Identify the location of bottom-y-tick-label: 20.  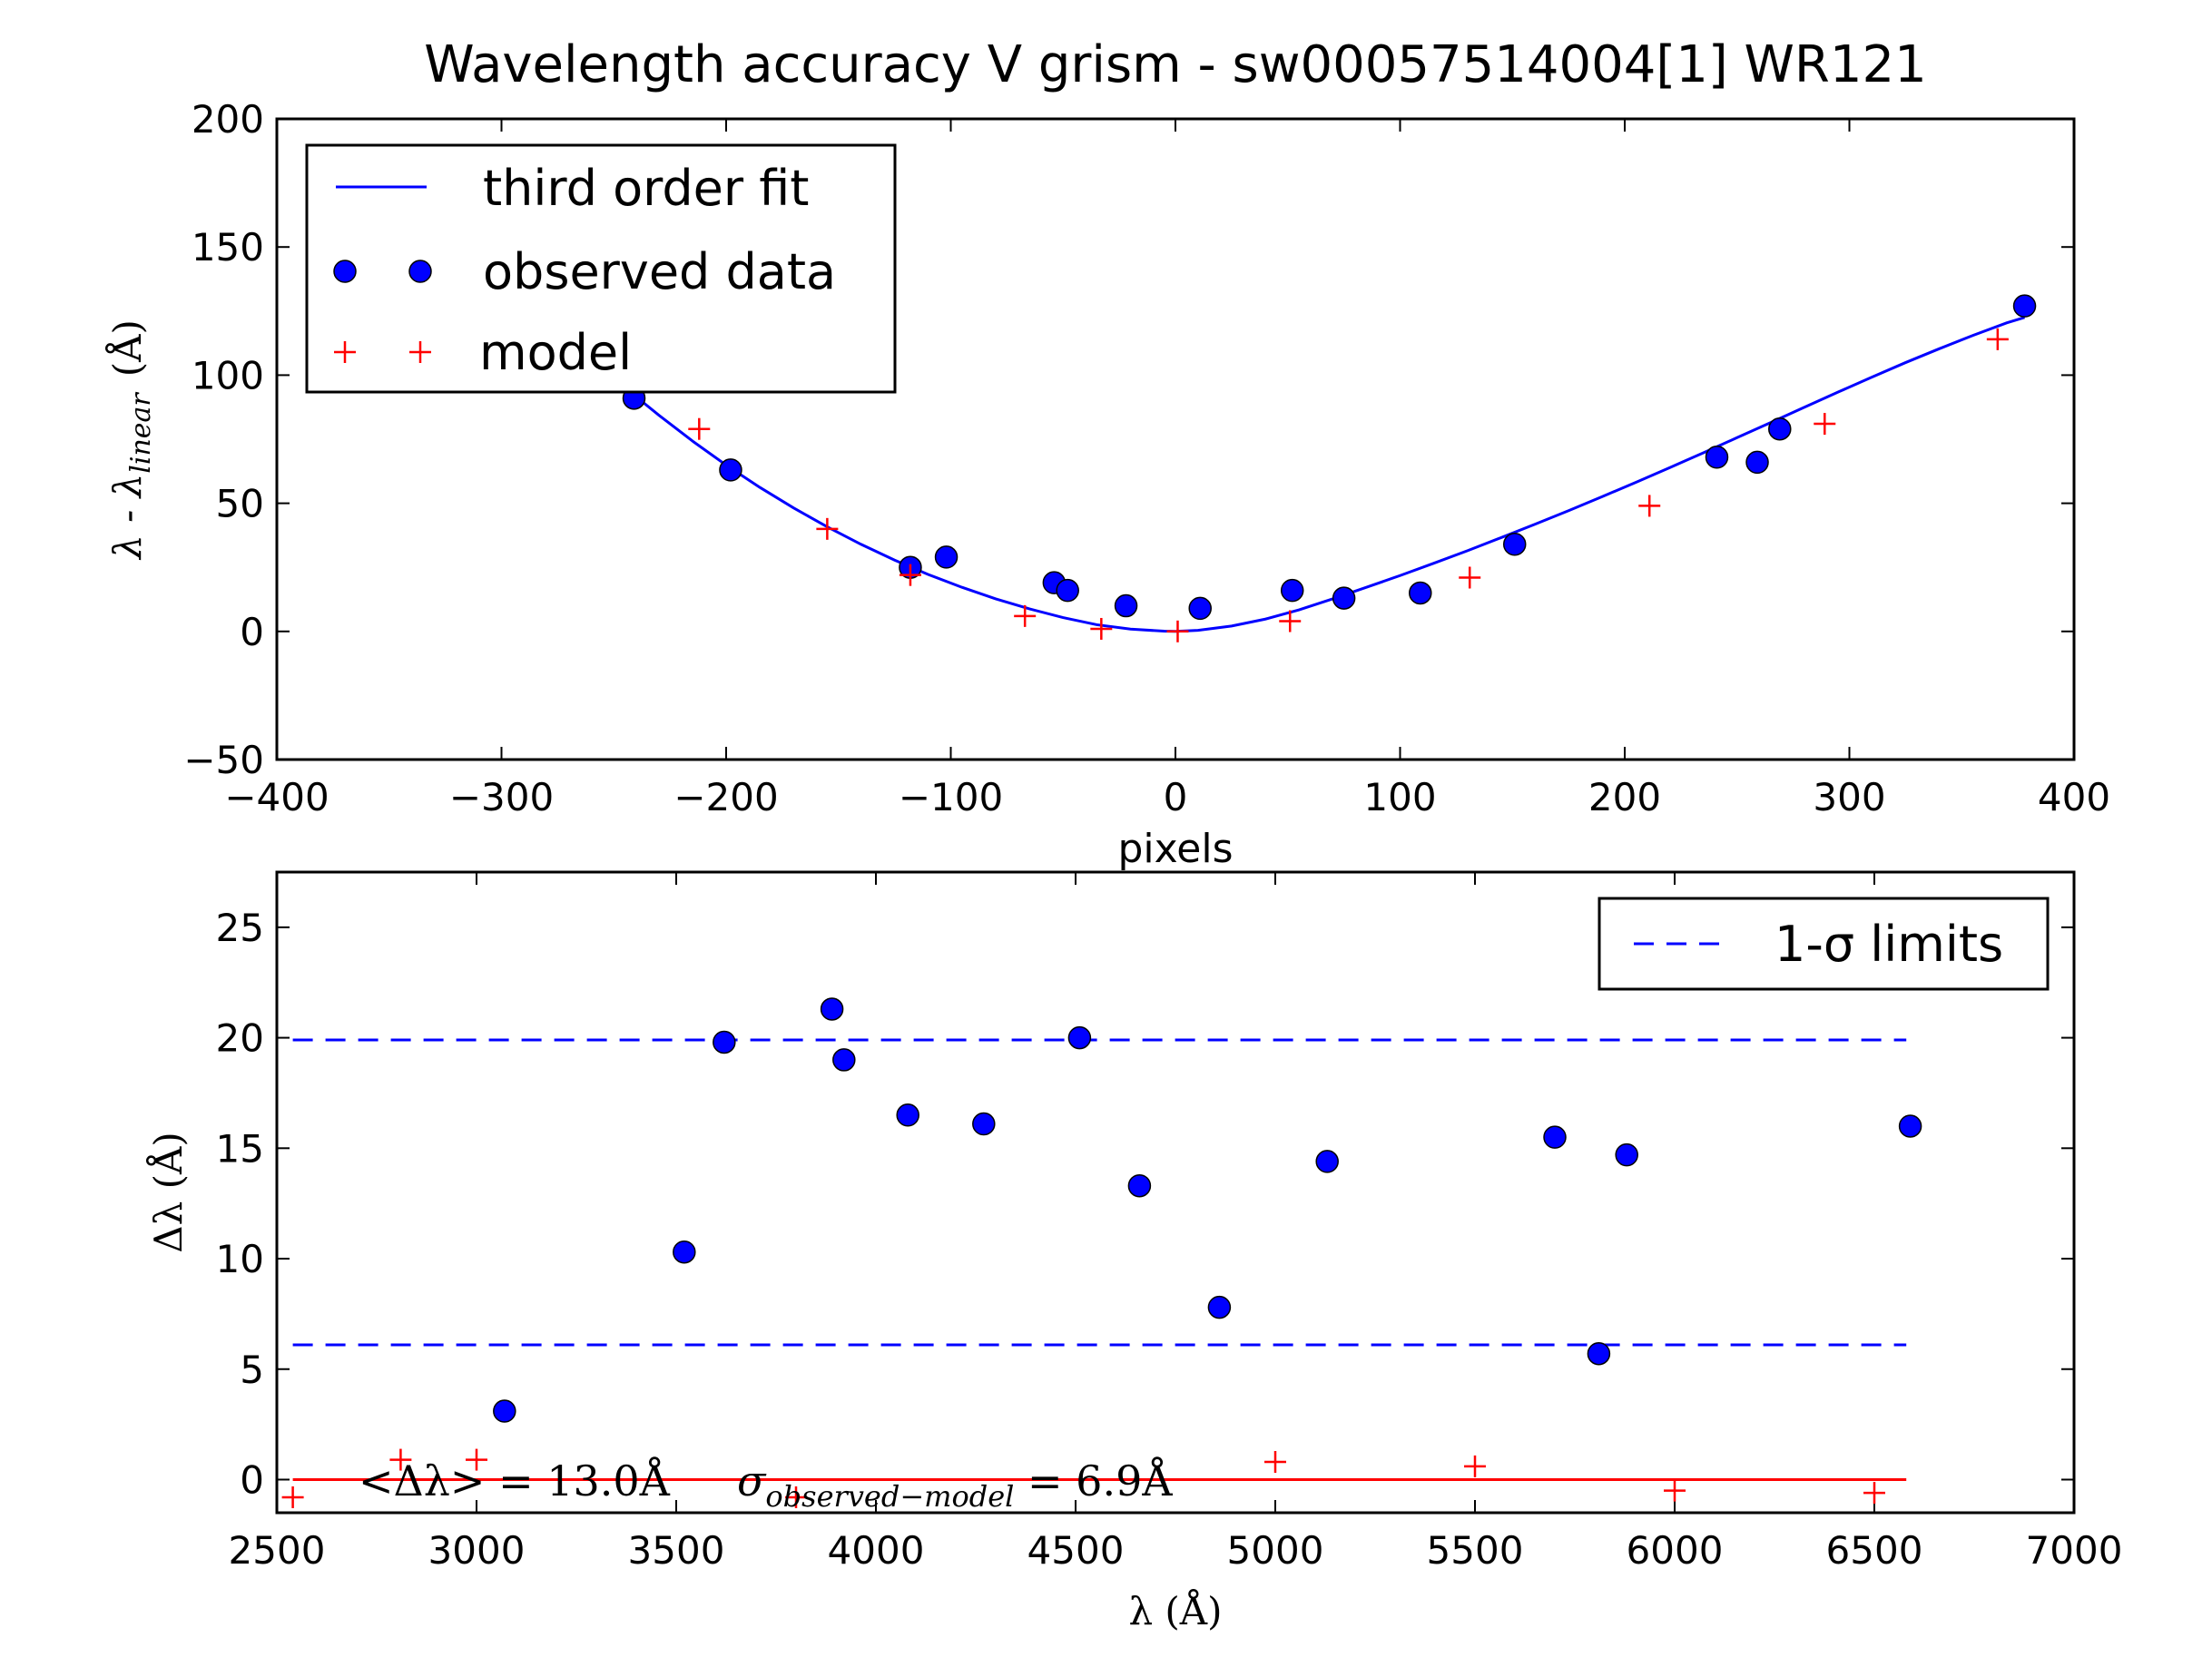
(240, 1038).